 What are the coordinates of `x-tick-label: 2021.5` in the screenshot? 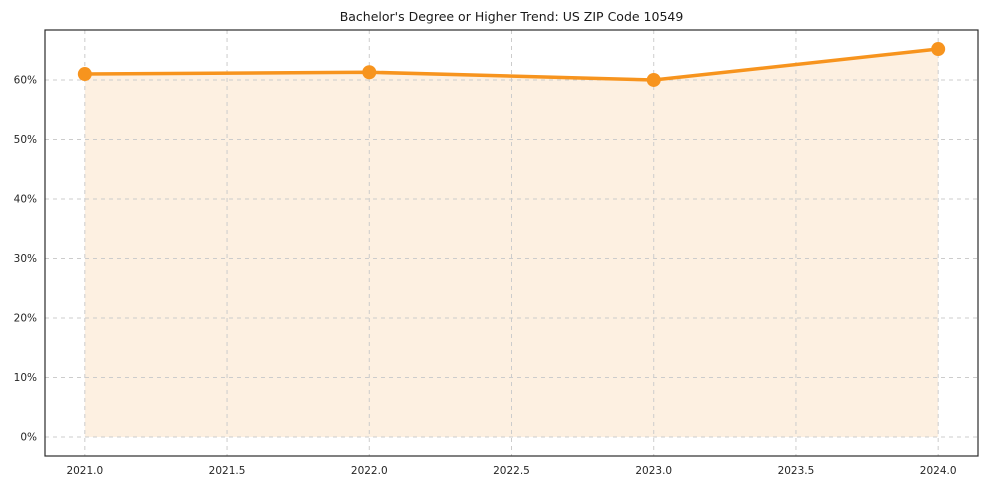 It's located at (227, 471).